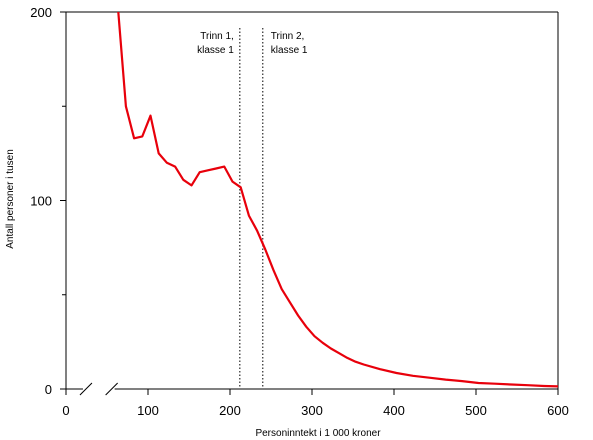 The width and height of the screenshot is (593, 440). What do you see at coordinates (48, 389) in the screenshot?
I see `y-tick-label: 0` at bounding box center [48, 389].